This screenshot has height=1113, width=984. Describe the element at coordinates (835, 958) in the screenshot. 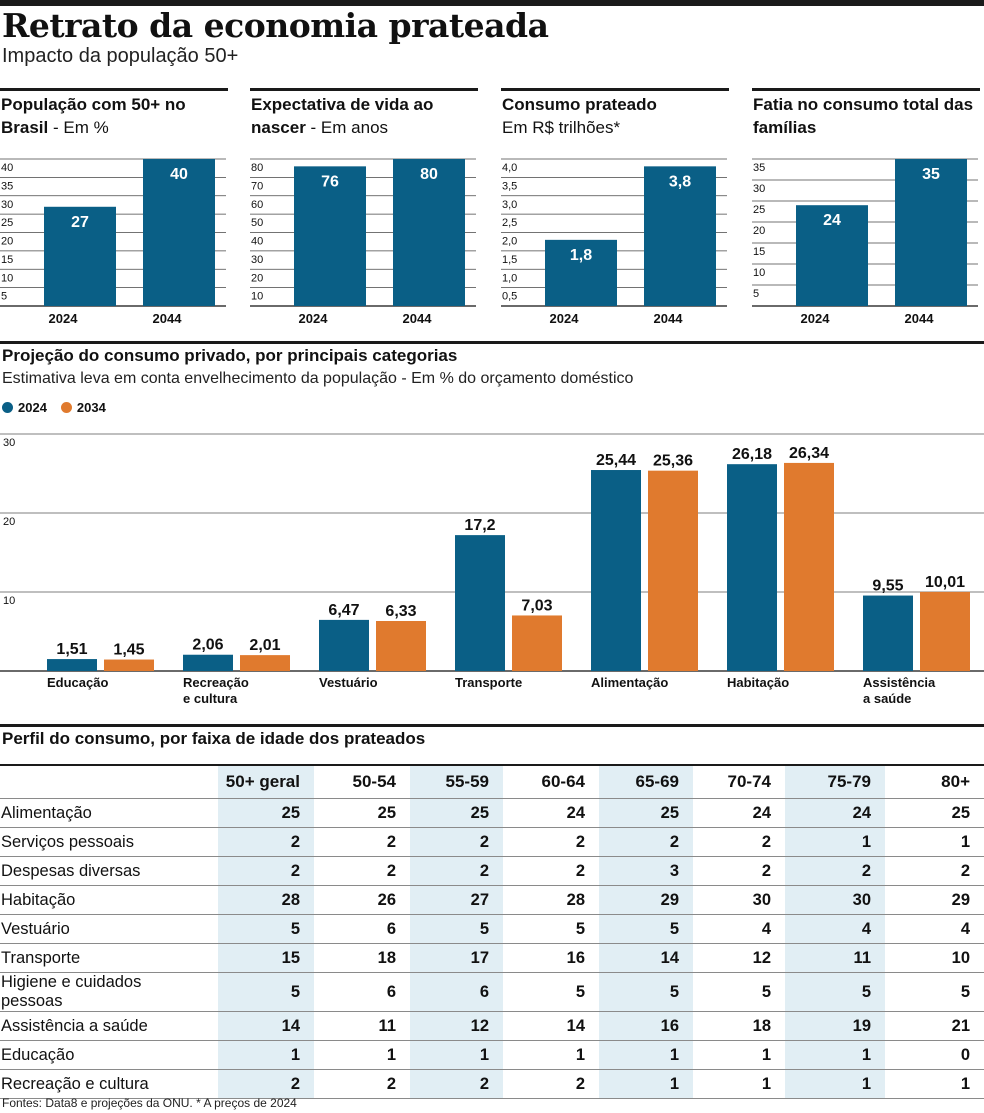

I see `table-cell: 11` at that location.